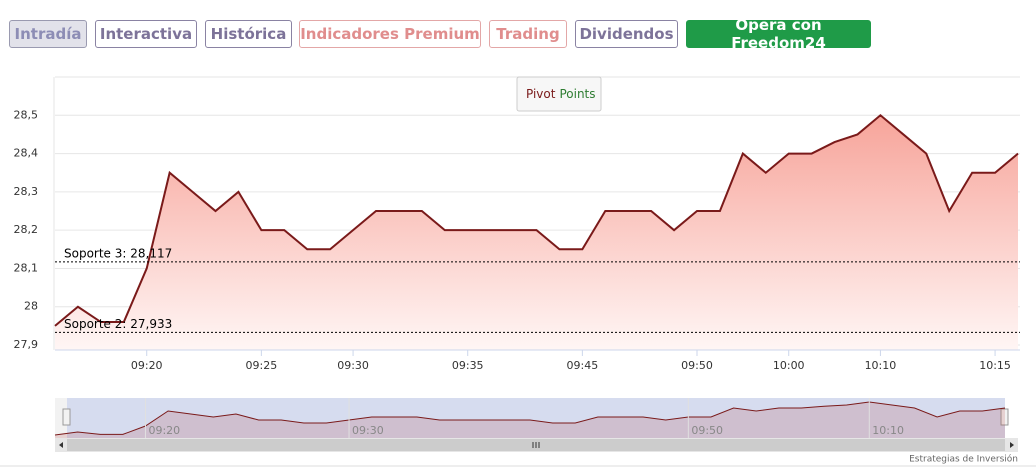  Describe the element at coordinates (26, 153) in the screenshot. I see `y-tick-label: 28,4` at that location.